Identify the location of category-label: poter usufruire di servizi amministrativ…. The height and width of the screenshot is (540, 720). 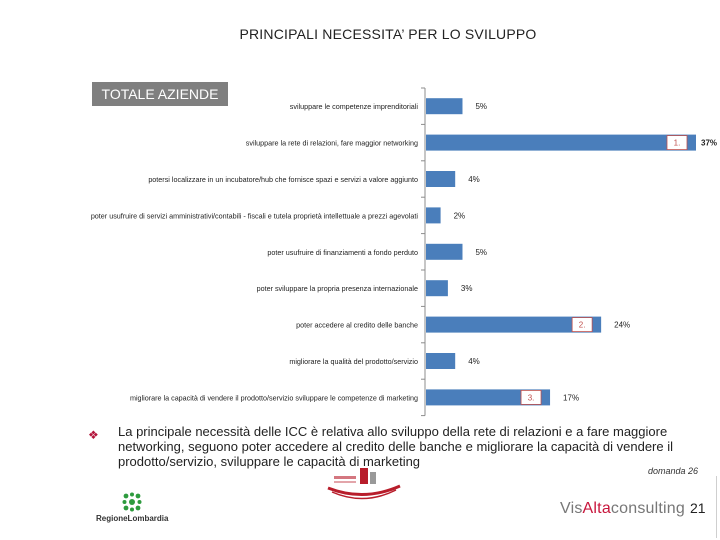
(255, 215).